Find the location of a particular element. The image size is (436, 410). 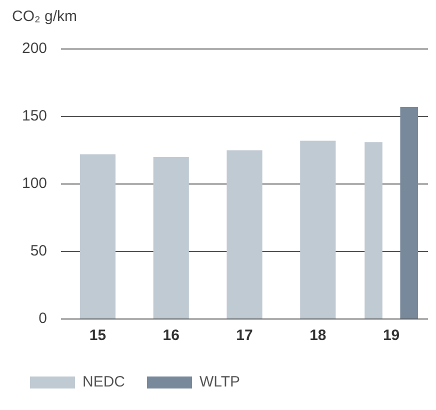

y-tick-label: 0 is located at coordinates (43, 319).